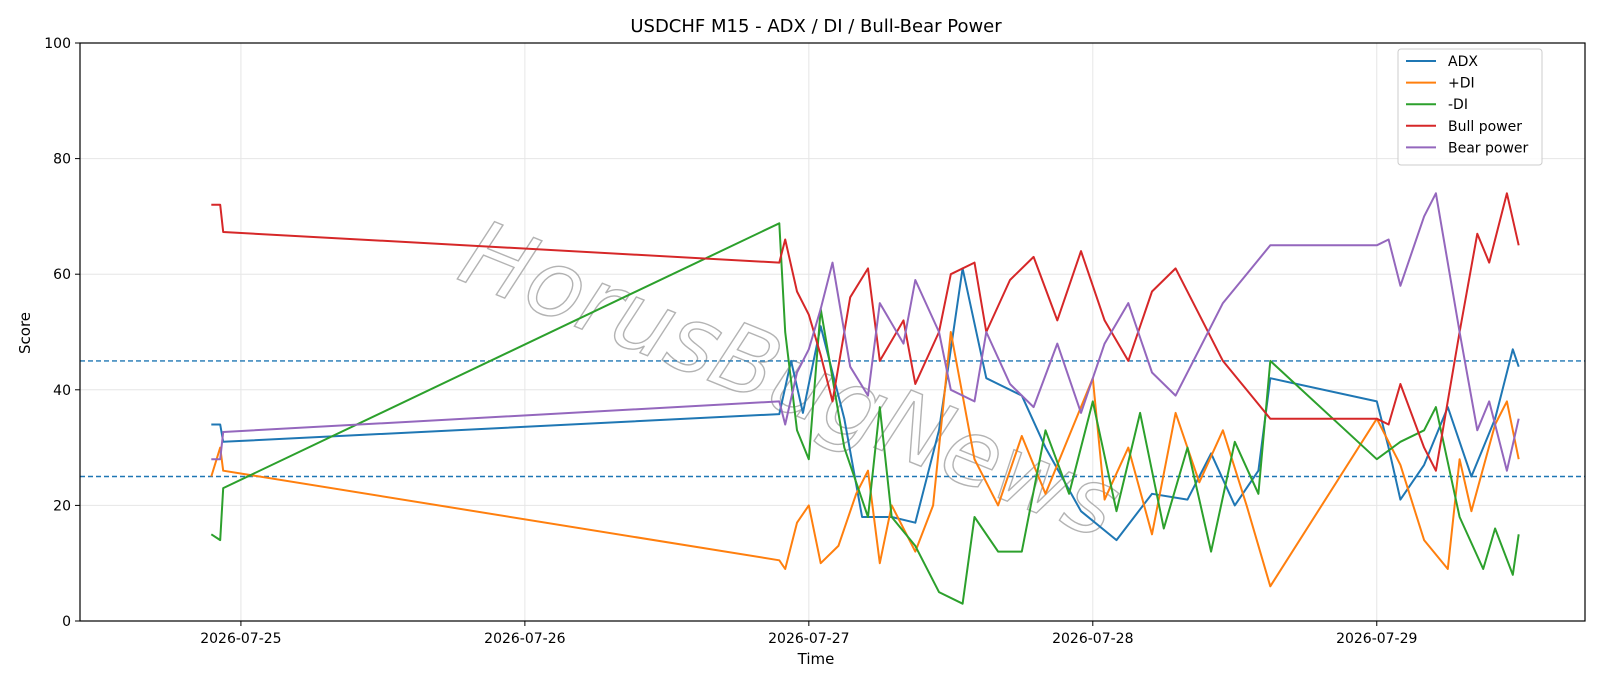 This screenshot has height=690, width=1600. I want to click on x-tick-label: 2026-07-26, so click(524, 639).